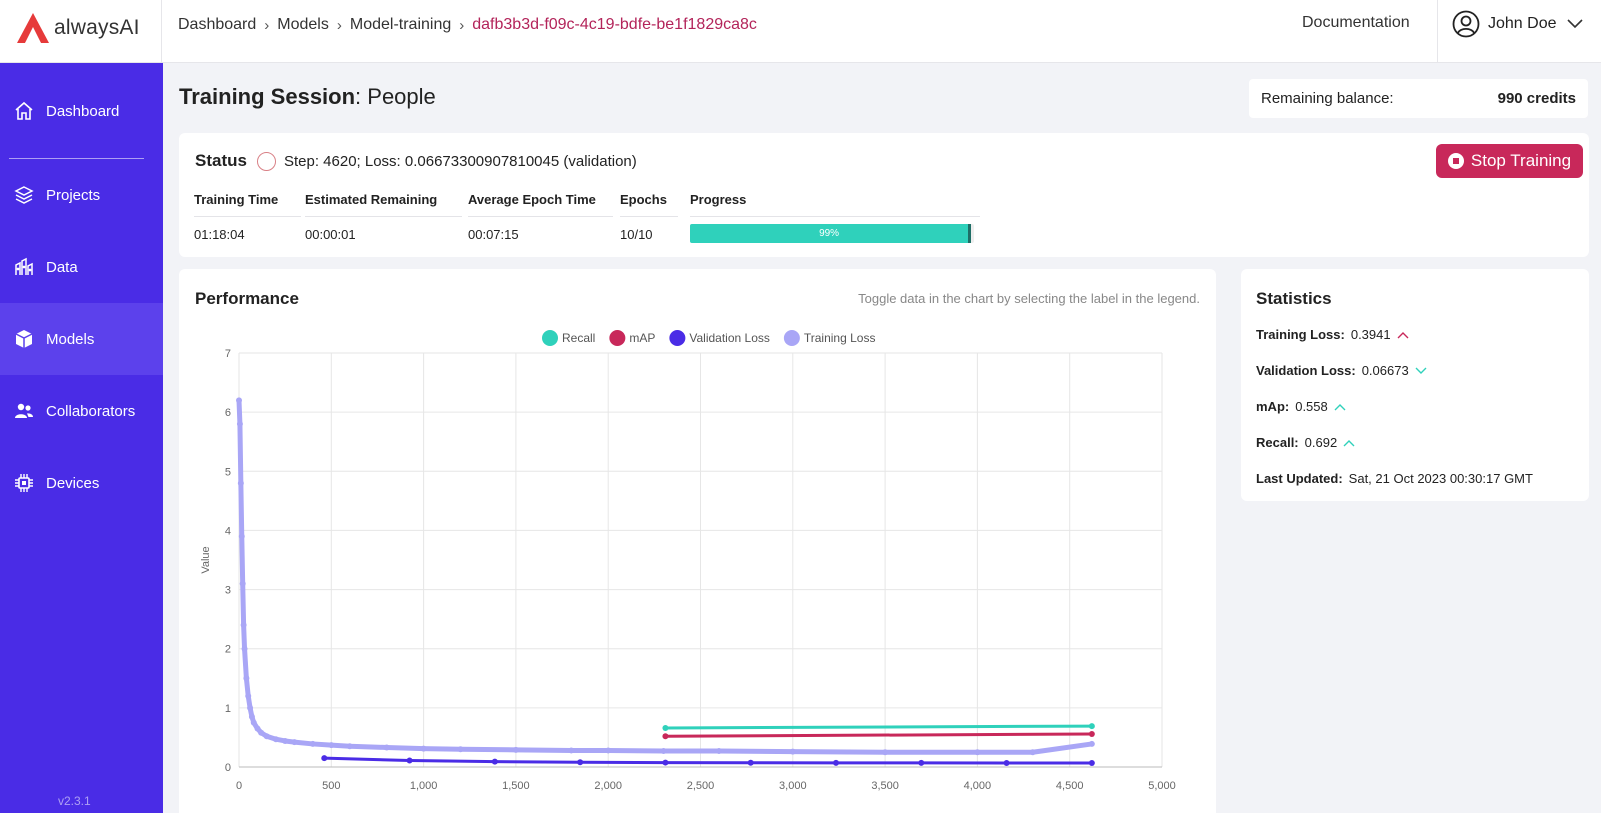 The image size is (1601, 813). Describe the element at coordinates (81, 339) in the screenshot. I see `sidebar-item-models: Models` at that location.